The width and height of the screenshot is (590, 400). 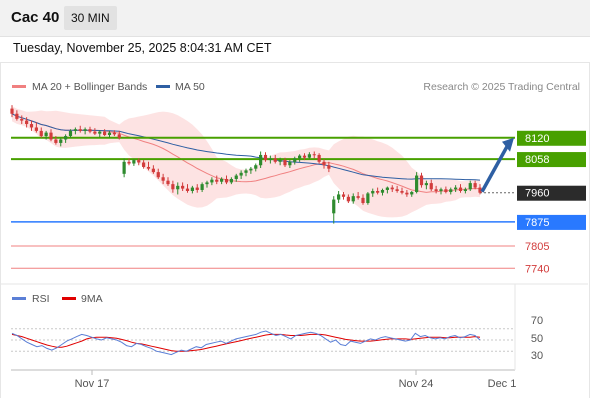 What do you see at coordinates (298, 138) in the screenshot?
I see `level-resistance-8120: 8120` at bounding box center [298, 138].